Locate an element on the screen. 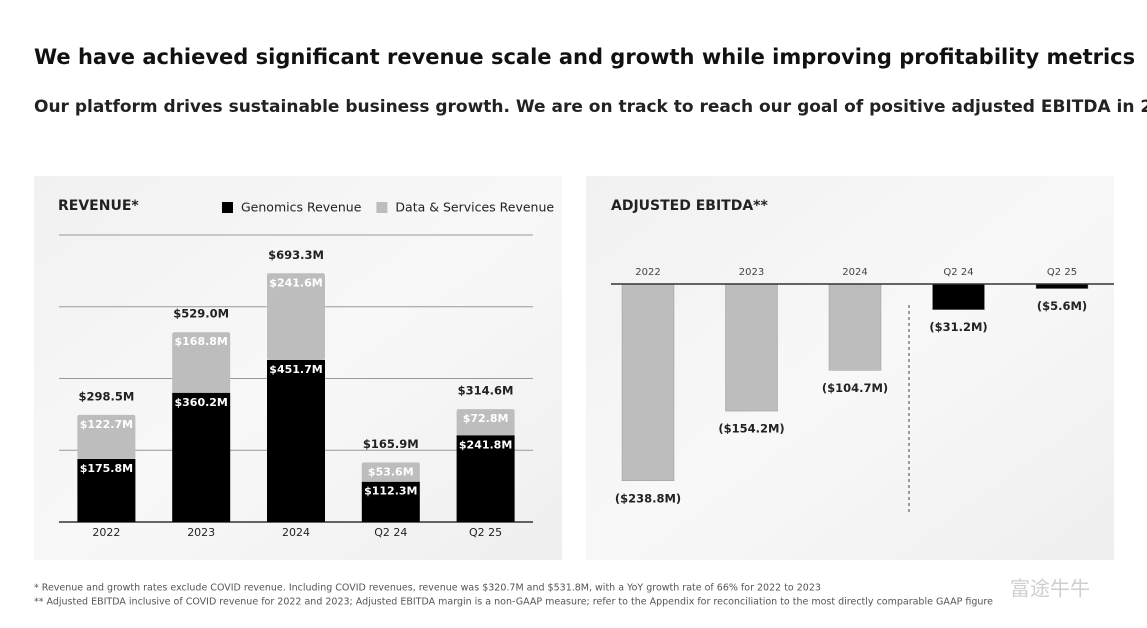 The image size is (1147, 628). value-label: $72.8M is located at coordinates (486, 418).